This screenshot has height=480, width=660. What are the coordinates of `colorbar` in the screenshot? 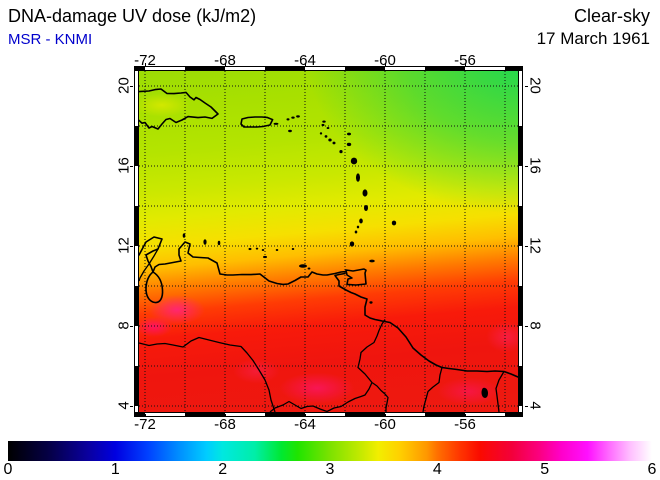 It's located at (330, 451).